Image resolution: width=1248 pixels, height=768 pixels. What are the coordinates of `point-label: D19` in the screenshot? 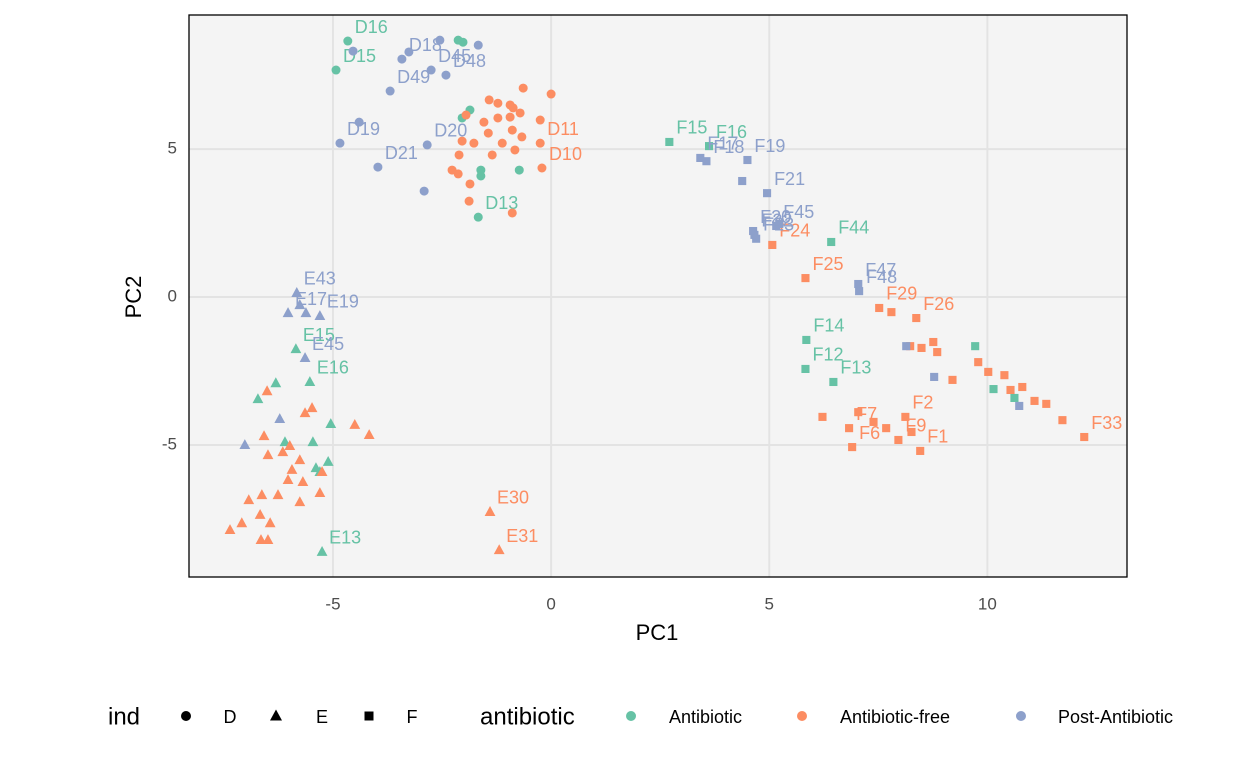 It's located at (363, 129).